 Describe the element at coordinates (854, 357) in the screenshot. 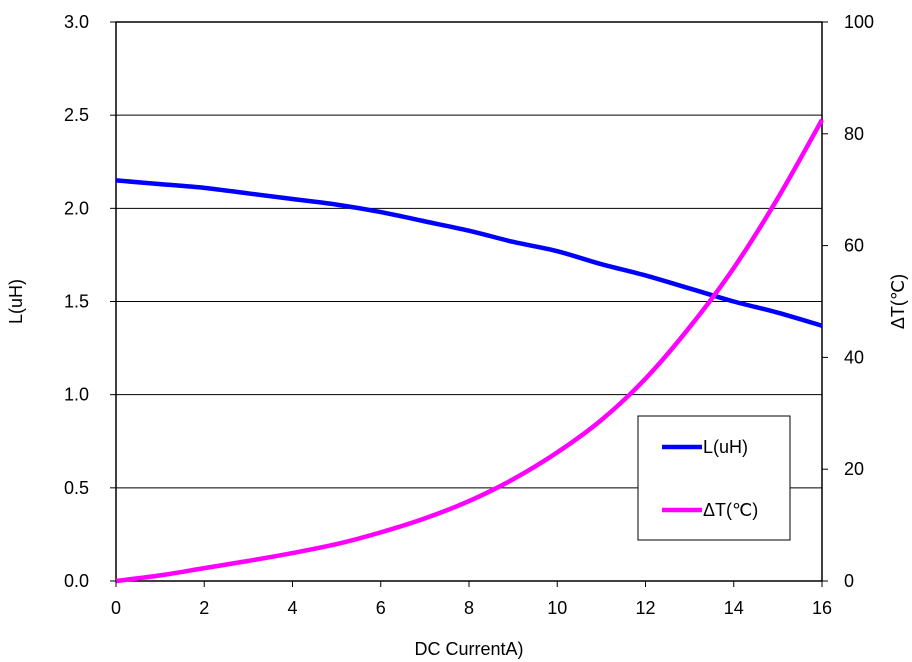

I see `y2-tick-label: 40` at that location.